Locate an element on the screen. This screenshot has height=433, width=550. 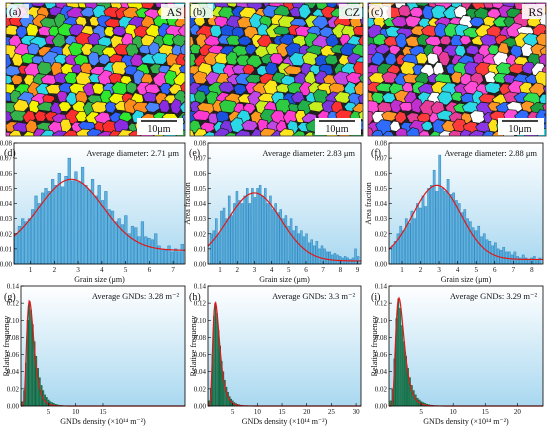
x-tick-label: 9 is located at coordinates (358, 270).